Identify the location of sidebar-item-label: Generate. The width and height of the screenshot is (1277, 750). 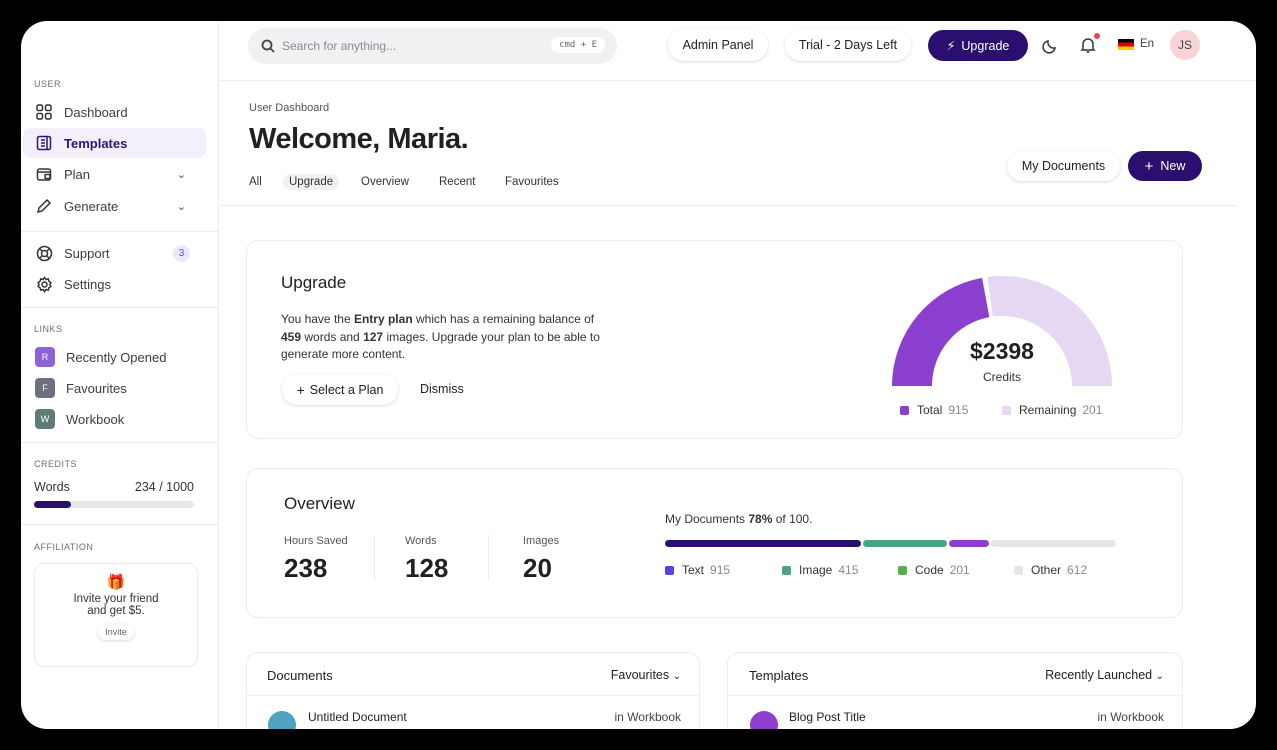
(91, 206).